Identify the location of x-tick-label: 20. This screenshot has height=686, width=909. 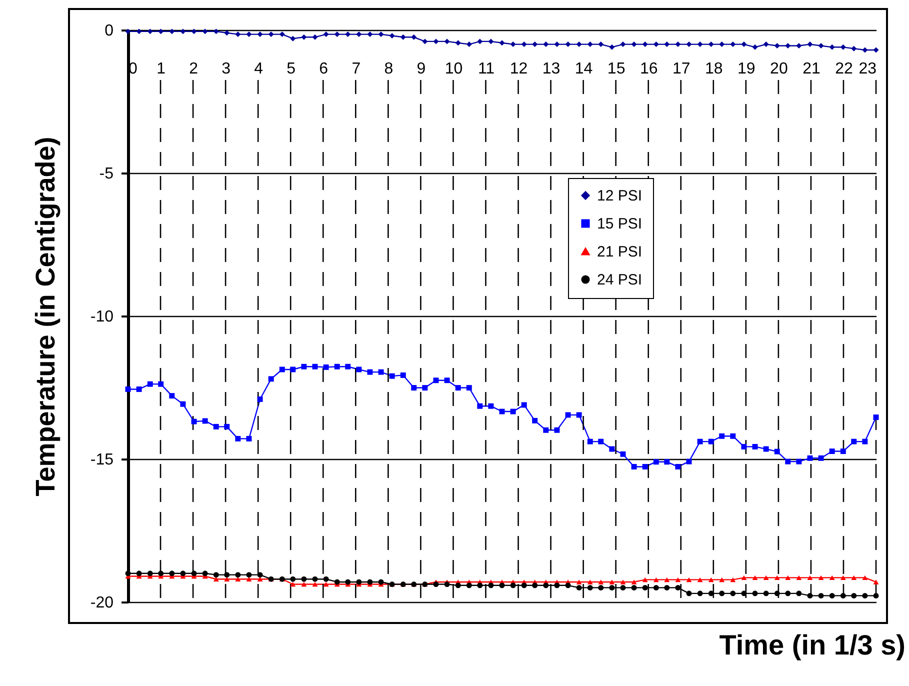
(779, 69).